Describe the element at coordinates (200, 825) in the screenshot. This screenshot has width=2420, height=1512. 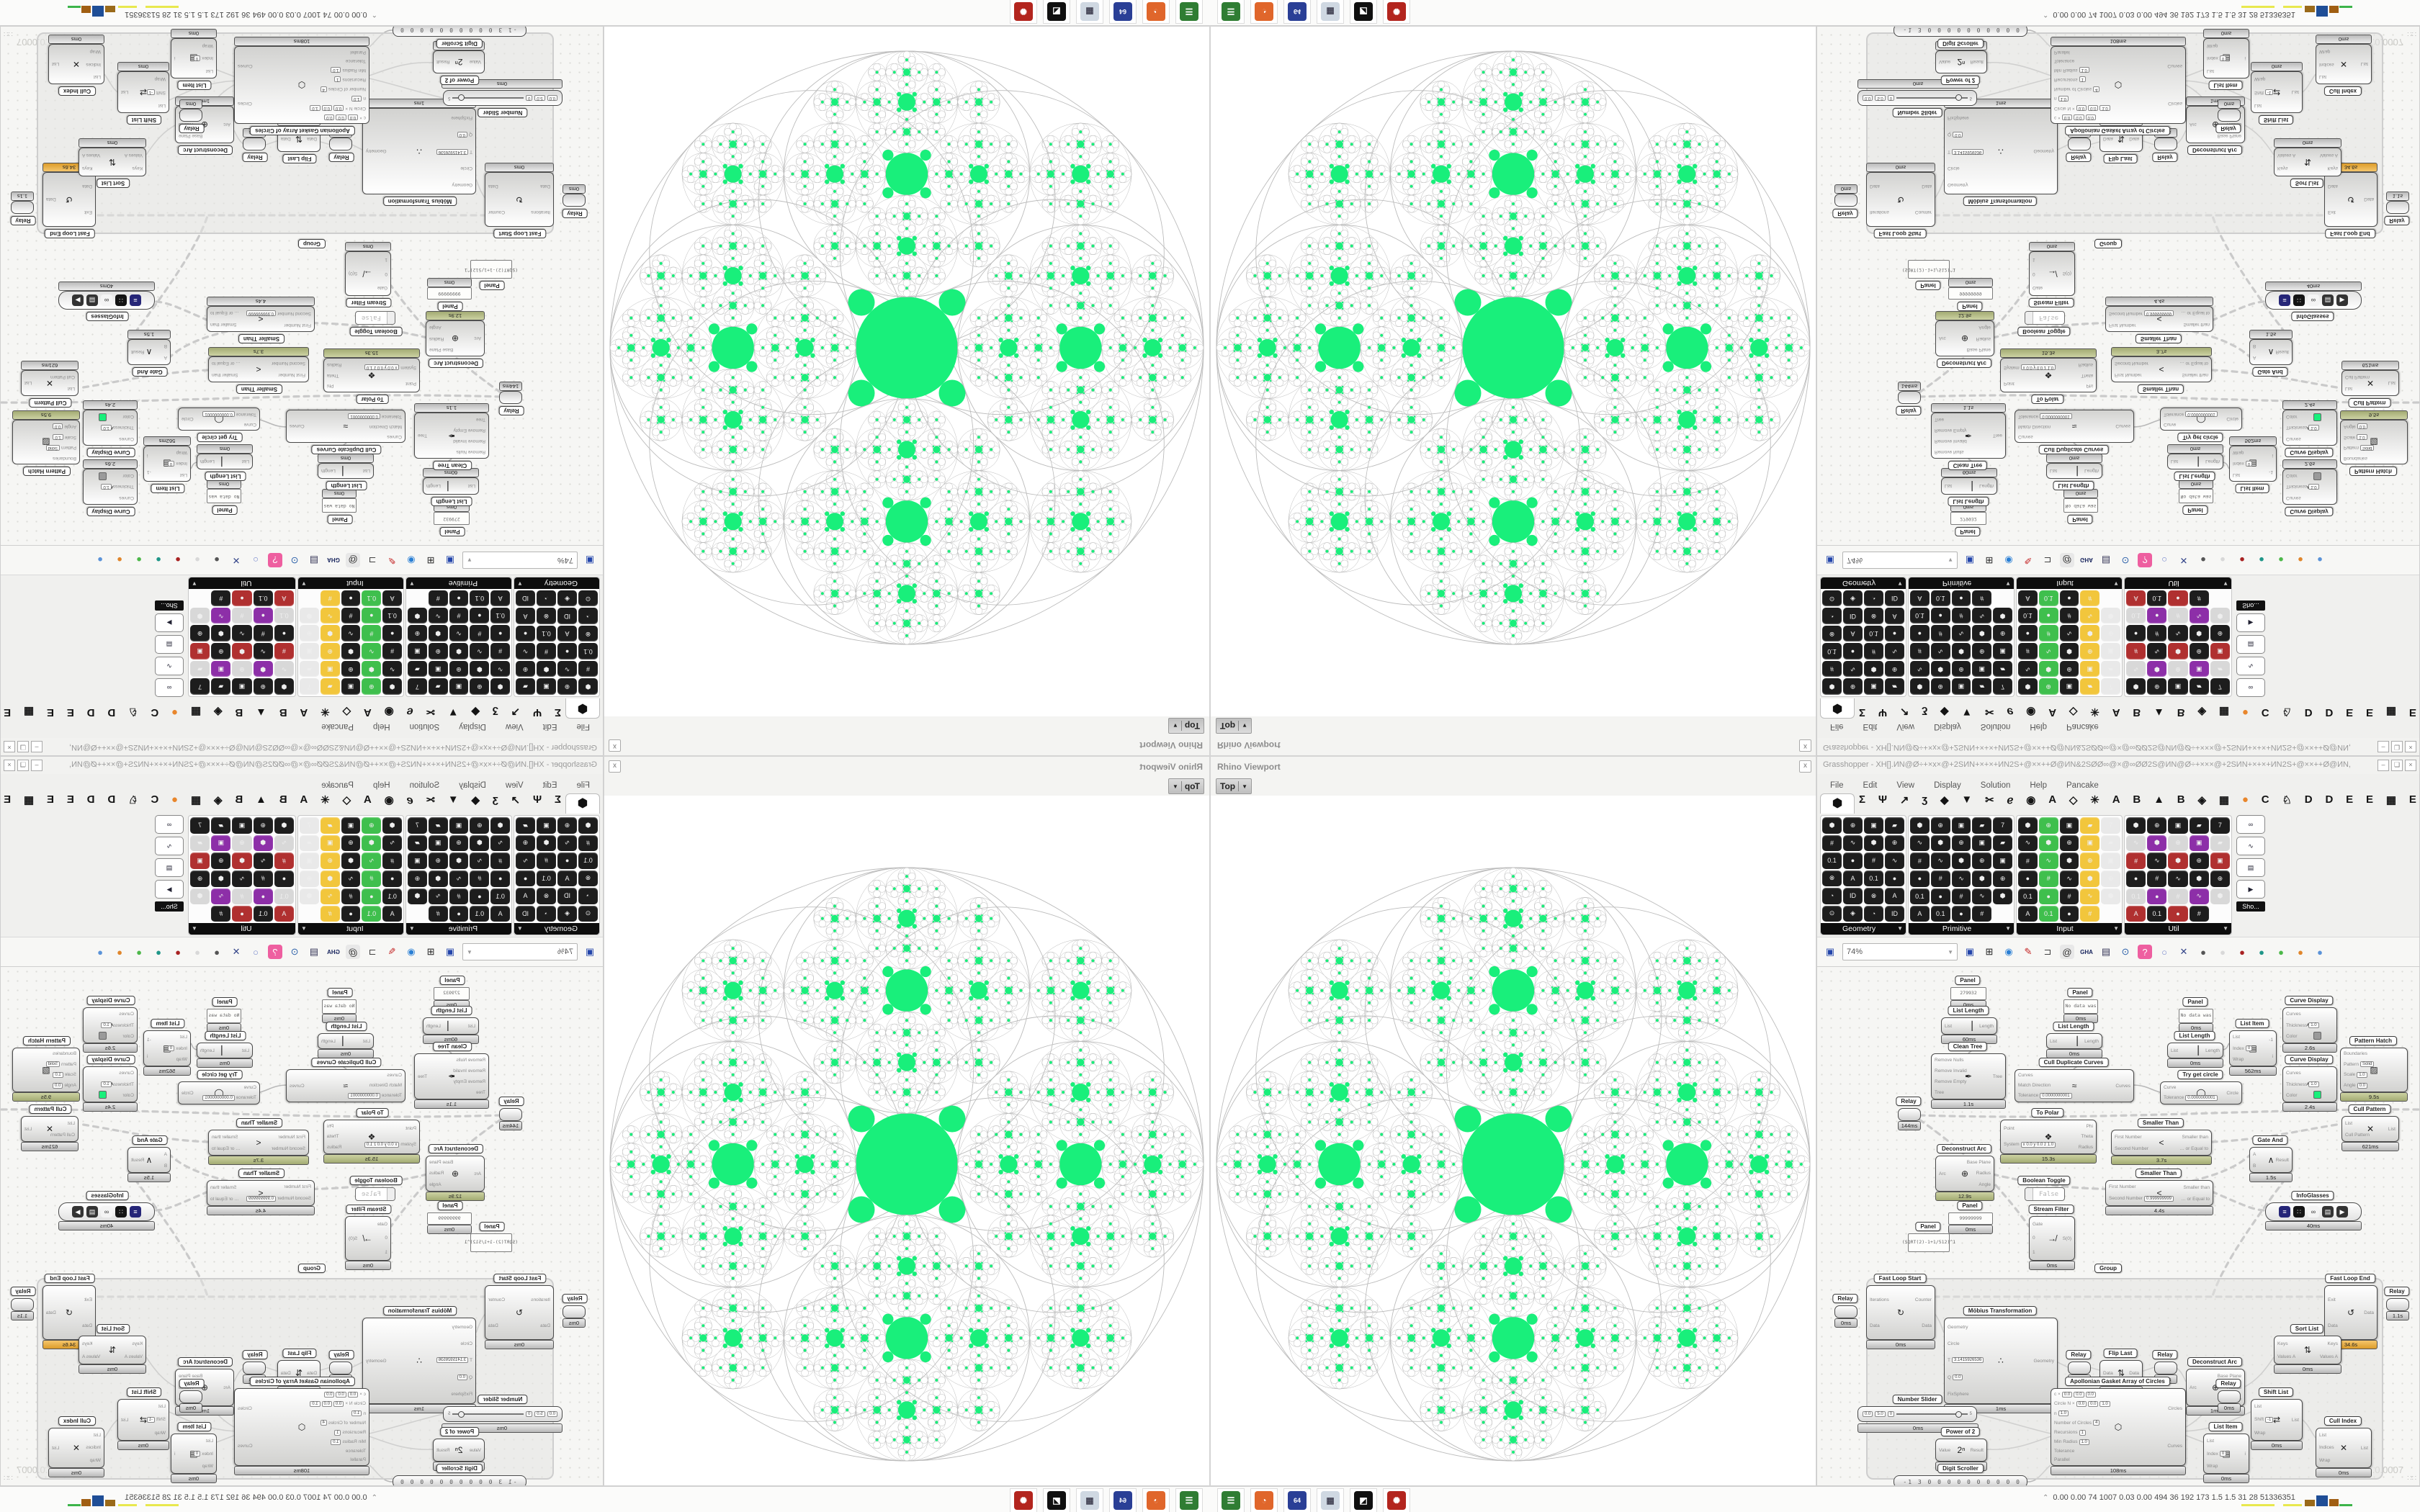
I see `component-icon: 7` at that location.